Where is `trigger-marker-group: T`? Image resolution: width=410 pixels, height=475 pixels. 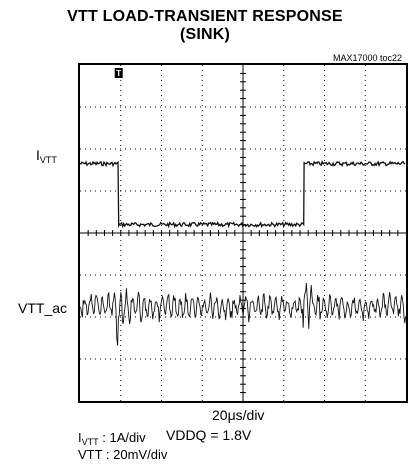 trigger-marker-group: T is located at coordinates (118, 73).